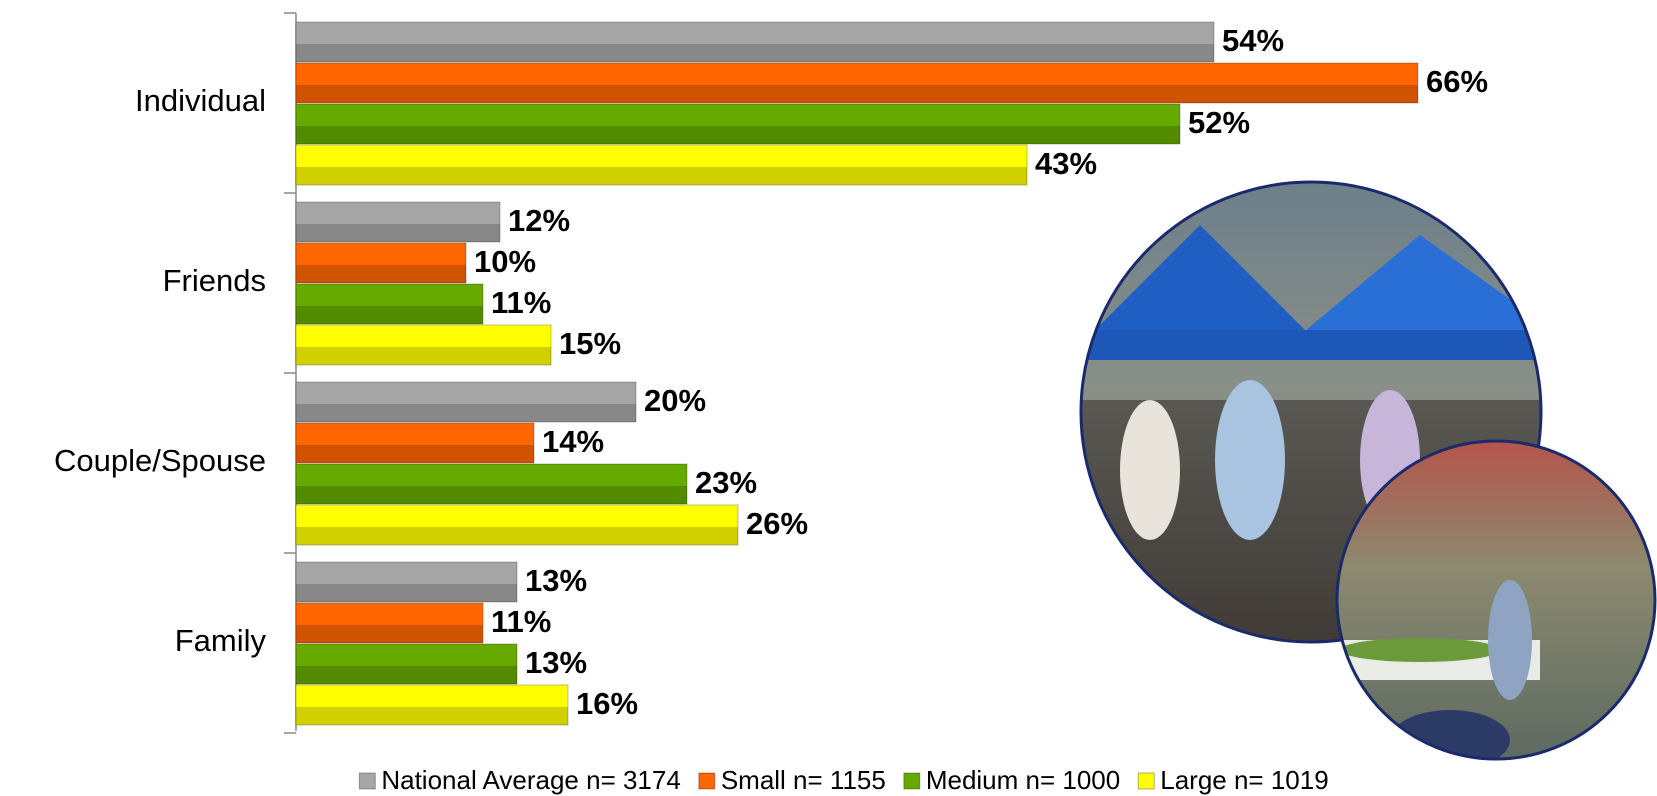 The height and width of the screenshot is (796, 1657). Describe the element at coordinates (539, 220) in the screenshot. I see `value-label: 12%` at that location.